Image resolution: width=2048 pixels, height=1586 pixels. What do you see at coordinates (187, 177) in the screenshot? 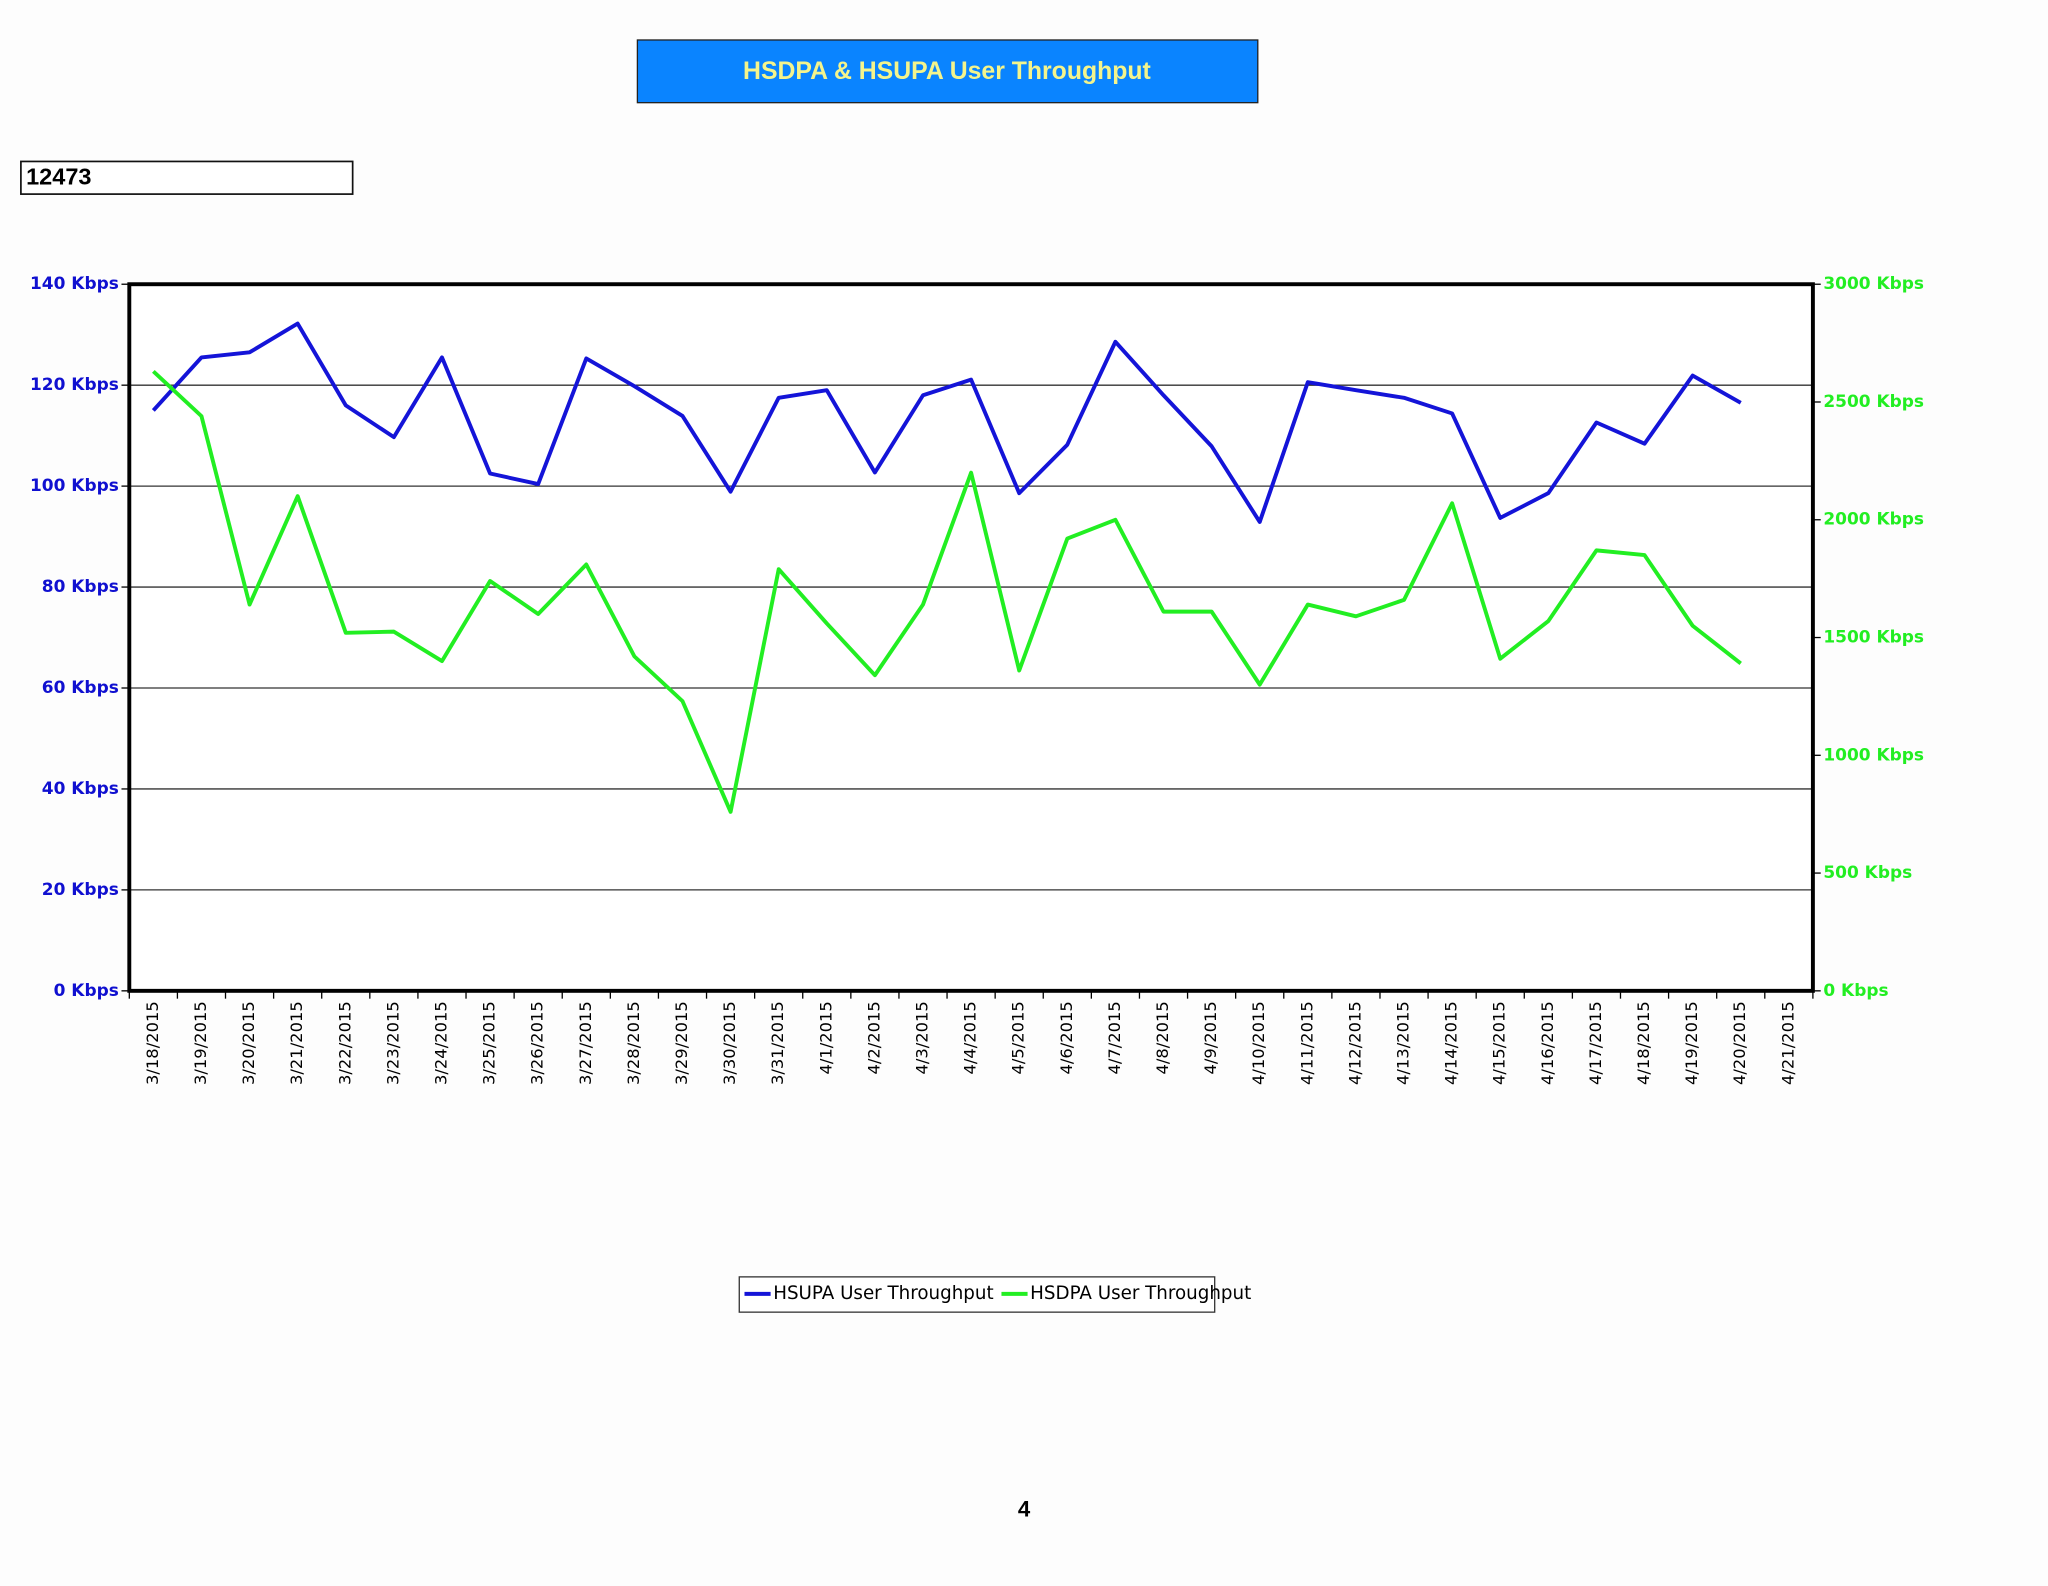
I see `id-box` at bounding box center [187, 177].